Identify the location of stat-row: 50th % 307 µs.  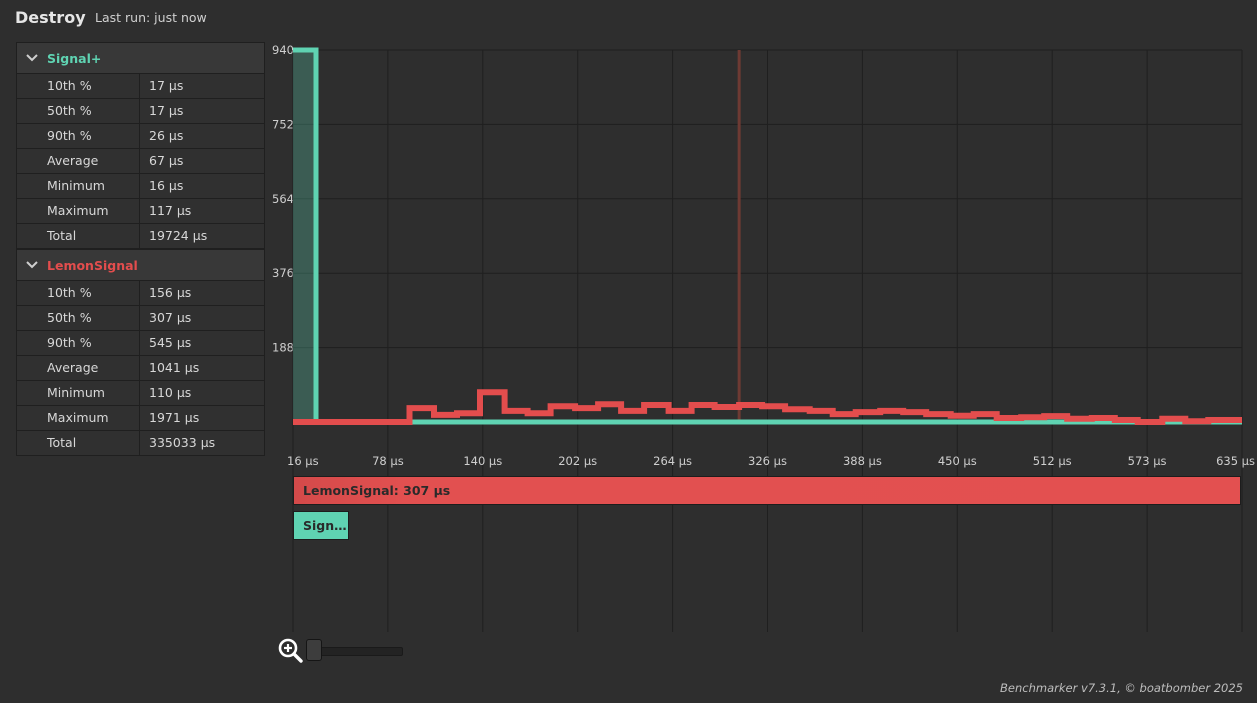
(140, 318).